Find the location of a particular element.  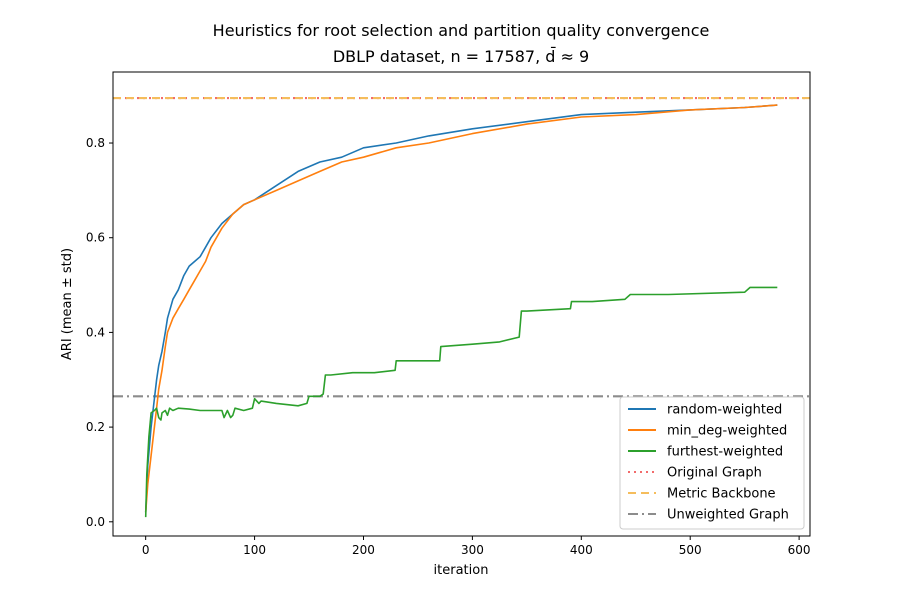

y-axis-ticks: 0.0 0.2 0.4 0.6 0.8 is located at coordinates (99, 332).